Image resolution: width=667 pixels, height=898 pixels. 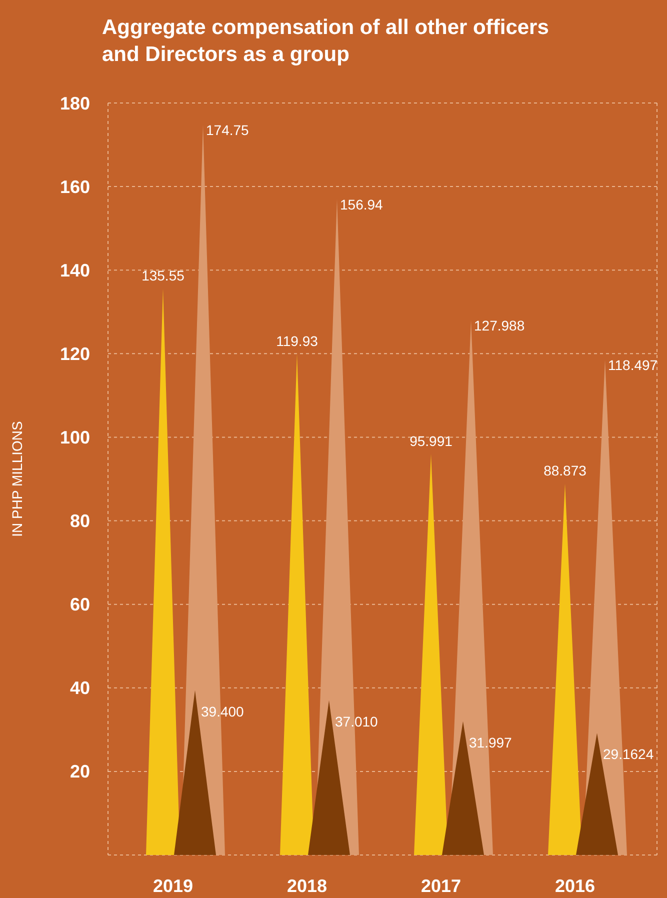 What do you see at coordinates (499, 325) in the screenshot?
I see `text: 127.988` at bounding box center [499, 325].